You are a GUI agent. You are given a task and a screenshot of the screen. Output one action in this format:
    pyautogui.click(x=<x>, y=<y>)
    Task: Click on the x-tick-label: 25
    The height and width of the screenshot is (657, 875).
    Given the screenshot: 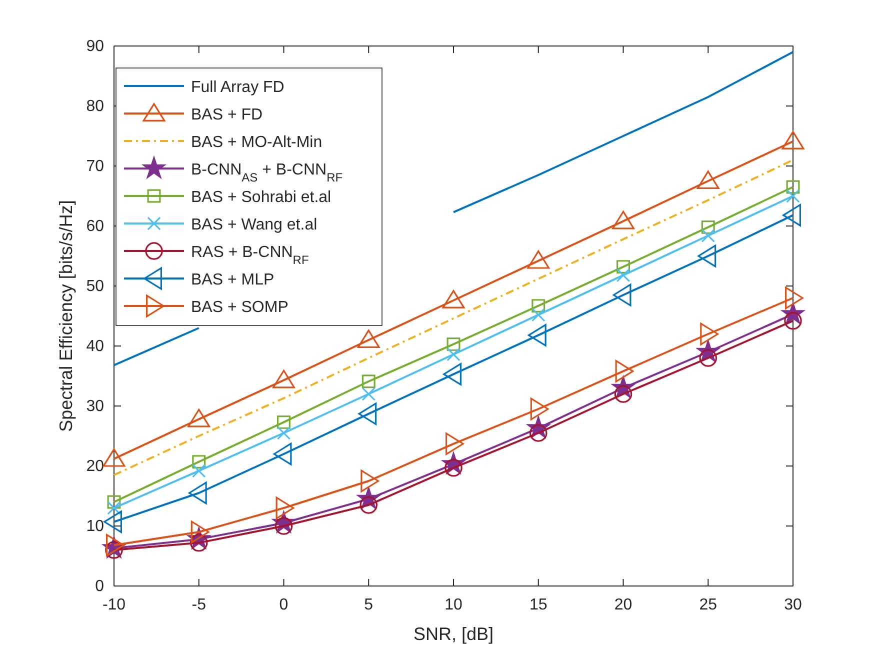 What is the action you would take?
    pyautogui.click(x=708, y=605)
    